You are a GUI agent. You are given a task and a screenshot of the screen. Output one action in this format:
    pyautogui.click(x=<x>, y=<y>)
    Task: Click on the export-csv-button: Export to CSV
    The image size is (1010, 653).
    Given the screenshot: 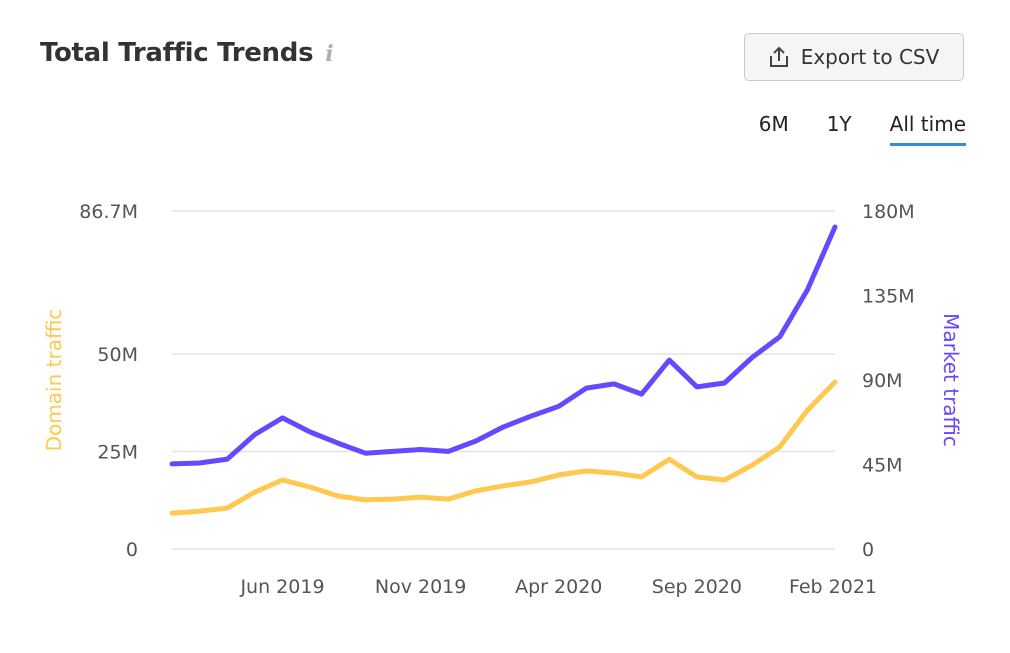 What is the action you would take?
    pyautogui.click(x=854, y=57)
    